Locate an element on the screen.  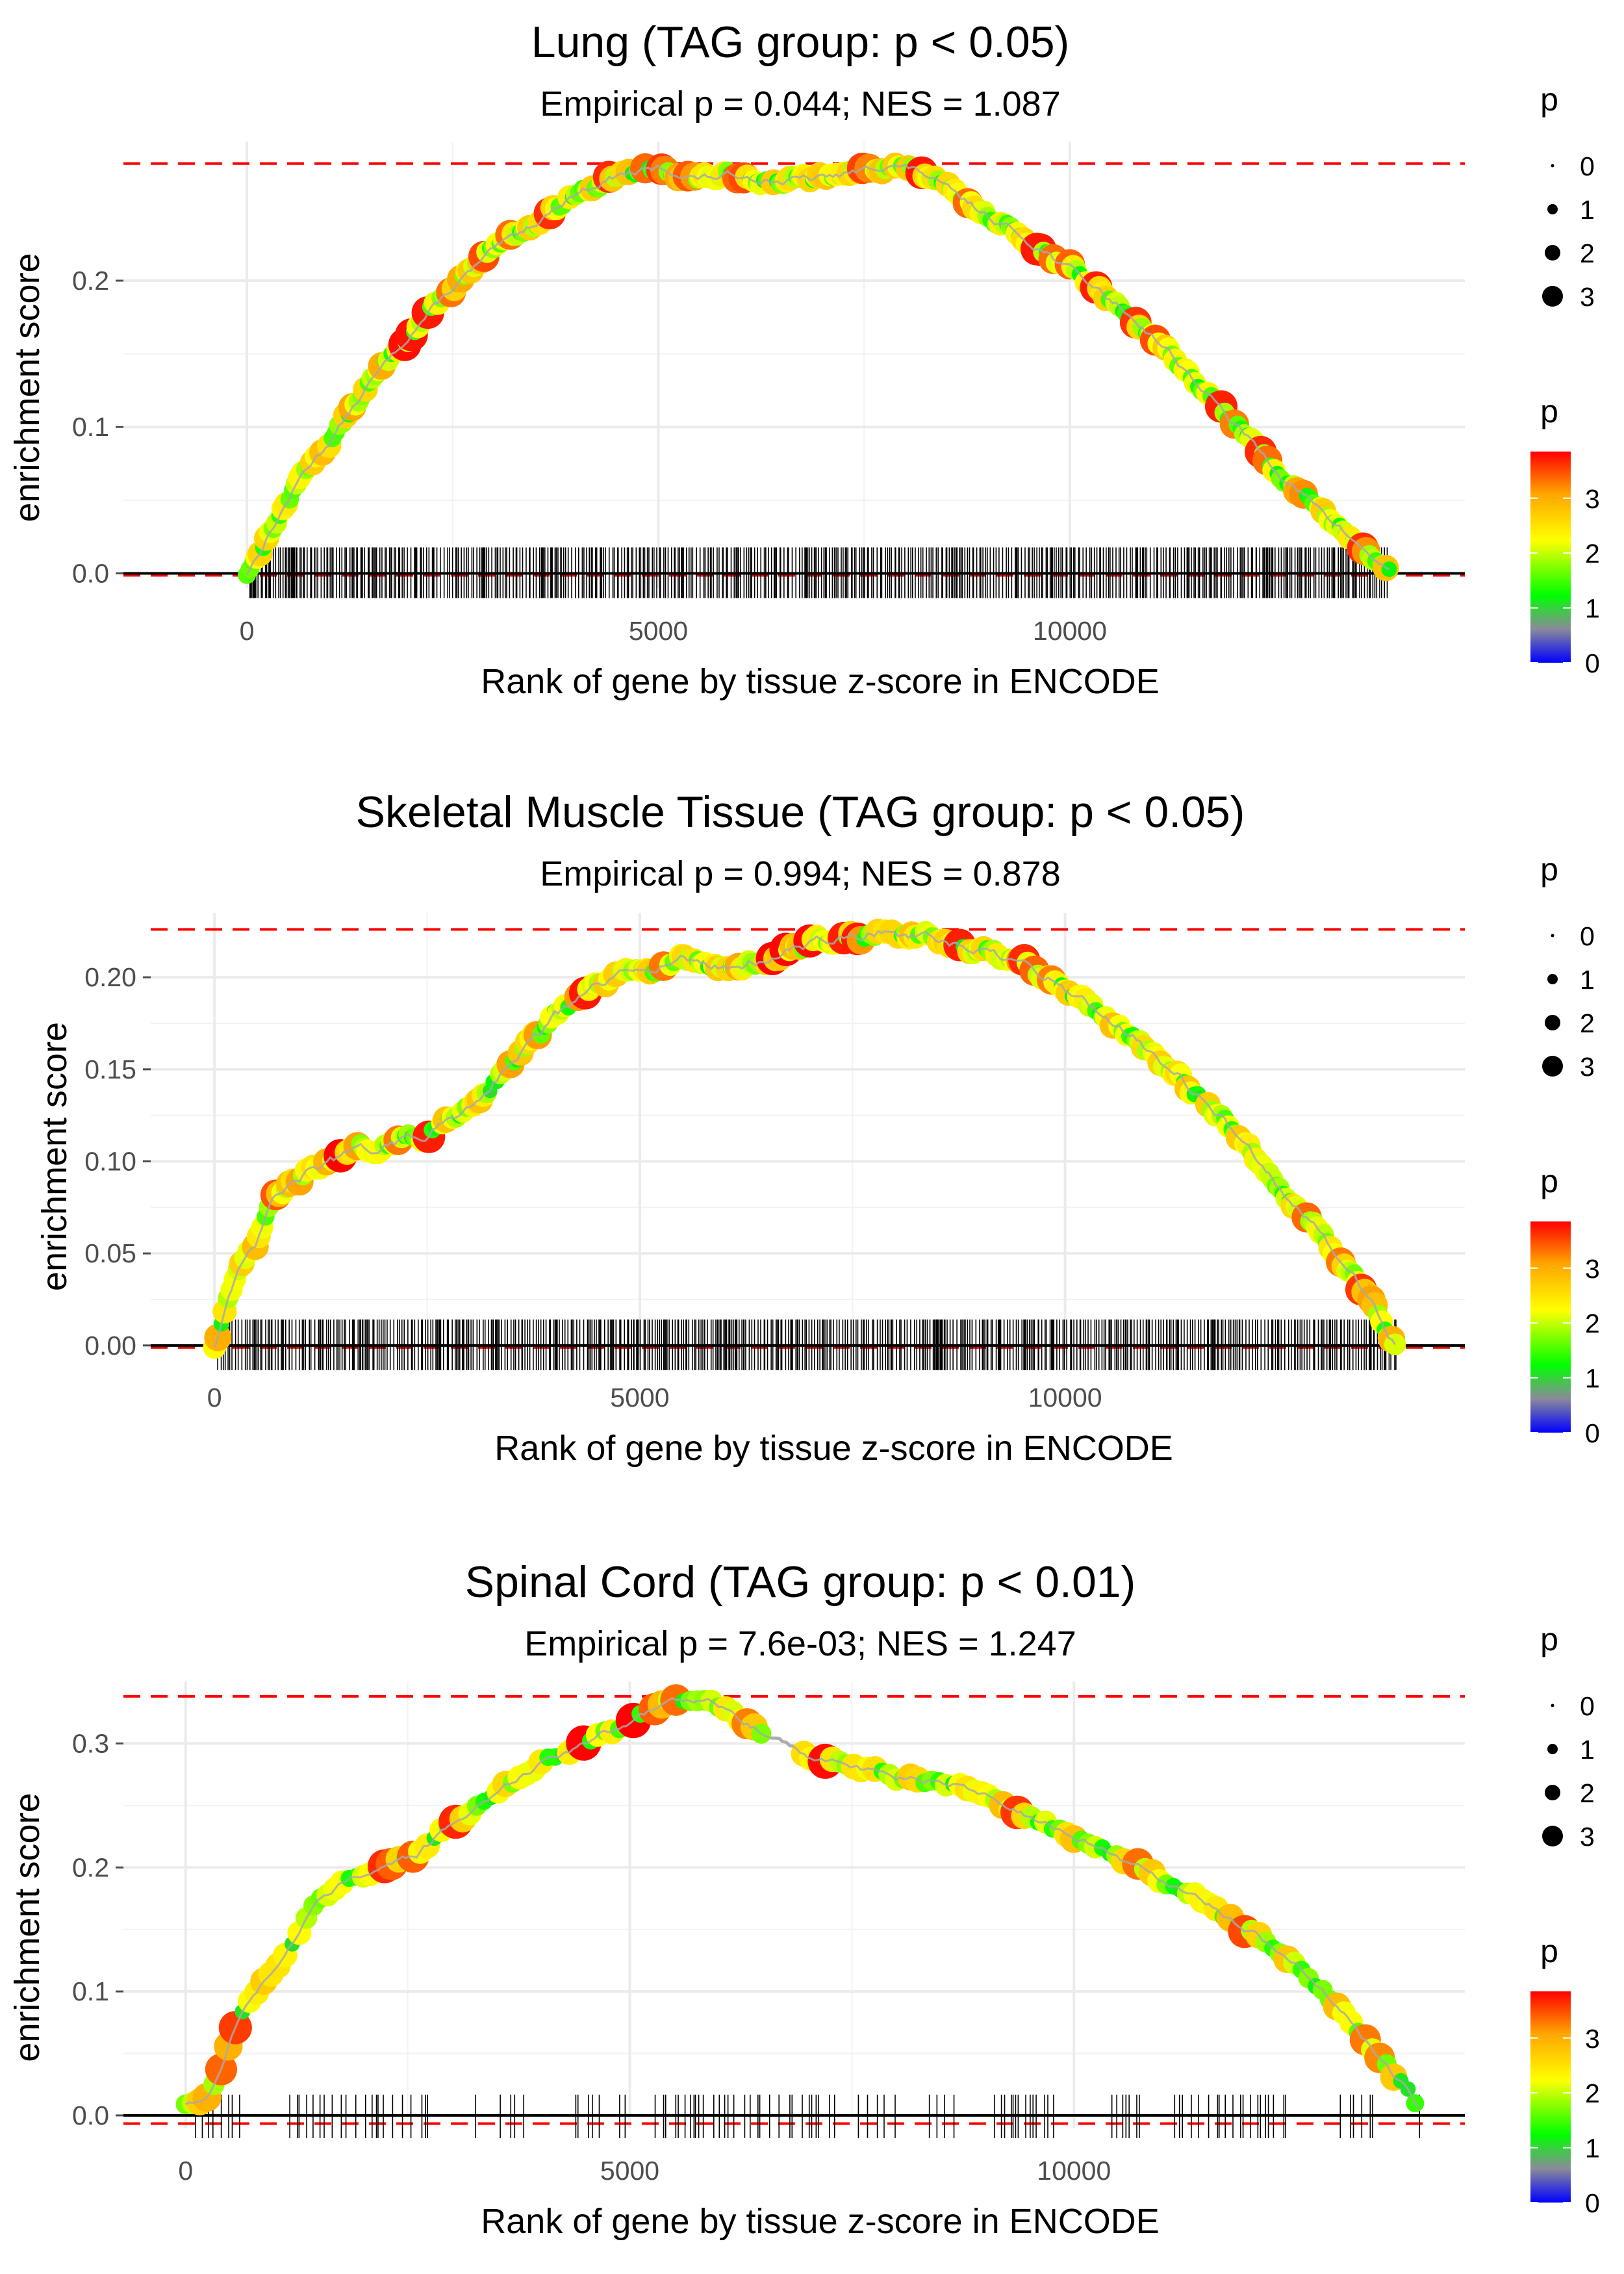
enrichment-curve is located at coordinates (817, 369).